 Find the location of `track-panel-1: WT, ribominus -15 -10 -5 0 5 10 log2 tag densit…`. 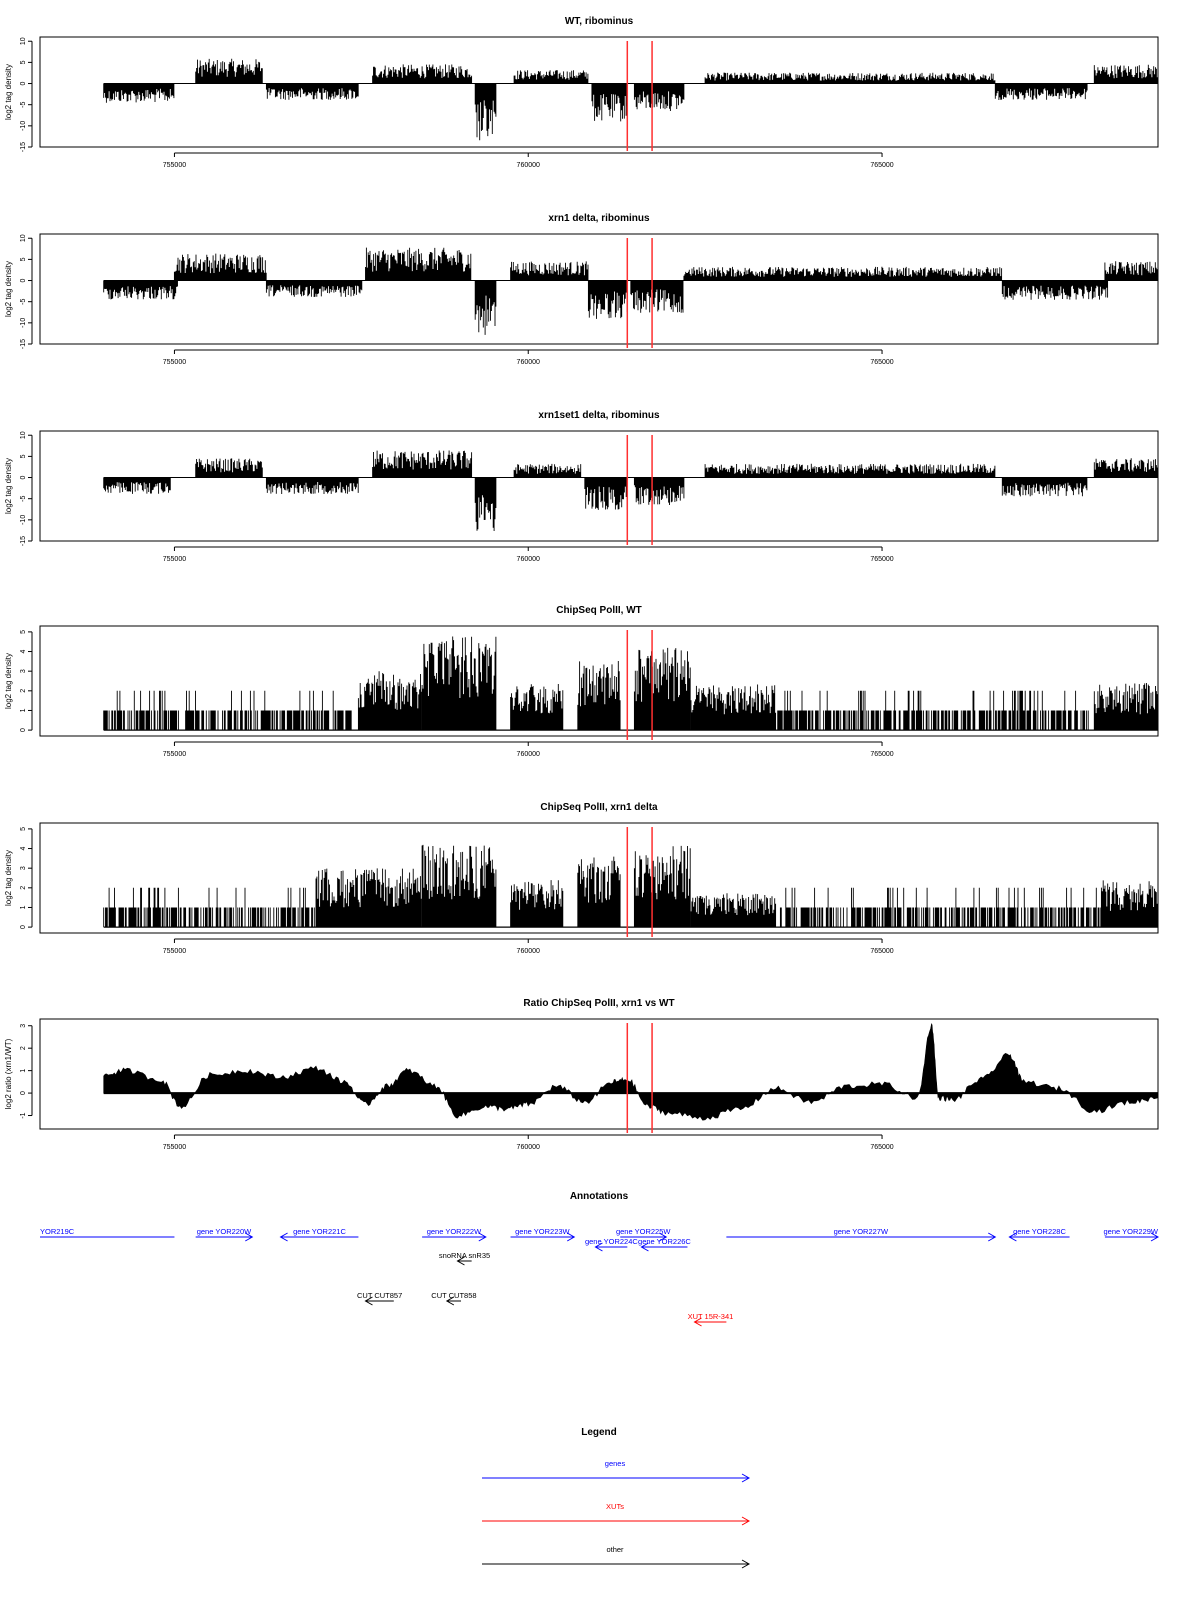

track-panel-1: WT, ribominus -15 -10 -5 0 5 10 log2 tag densit… is located at coordinates (581, 92).